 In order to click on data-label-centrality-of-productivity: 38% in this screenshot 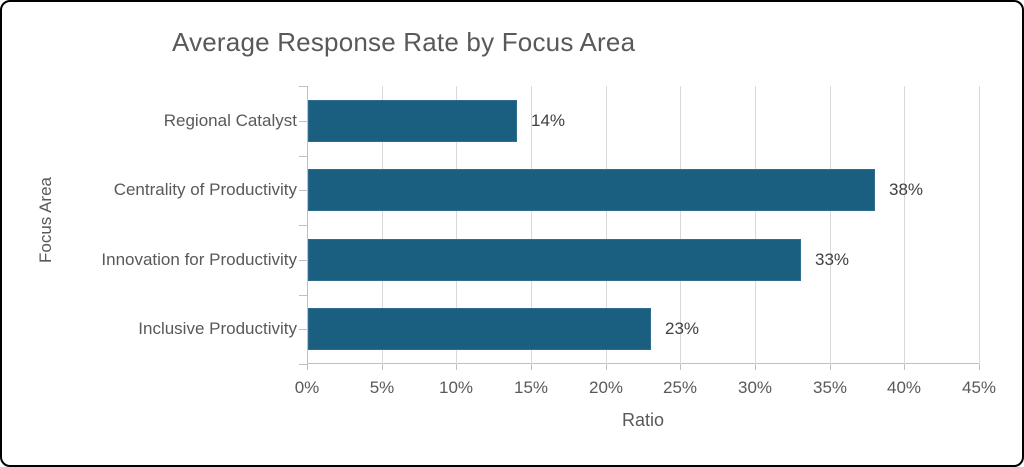, I will do `click(906, 189)`.